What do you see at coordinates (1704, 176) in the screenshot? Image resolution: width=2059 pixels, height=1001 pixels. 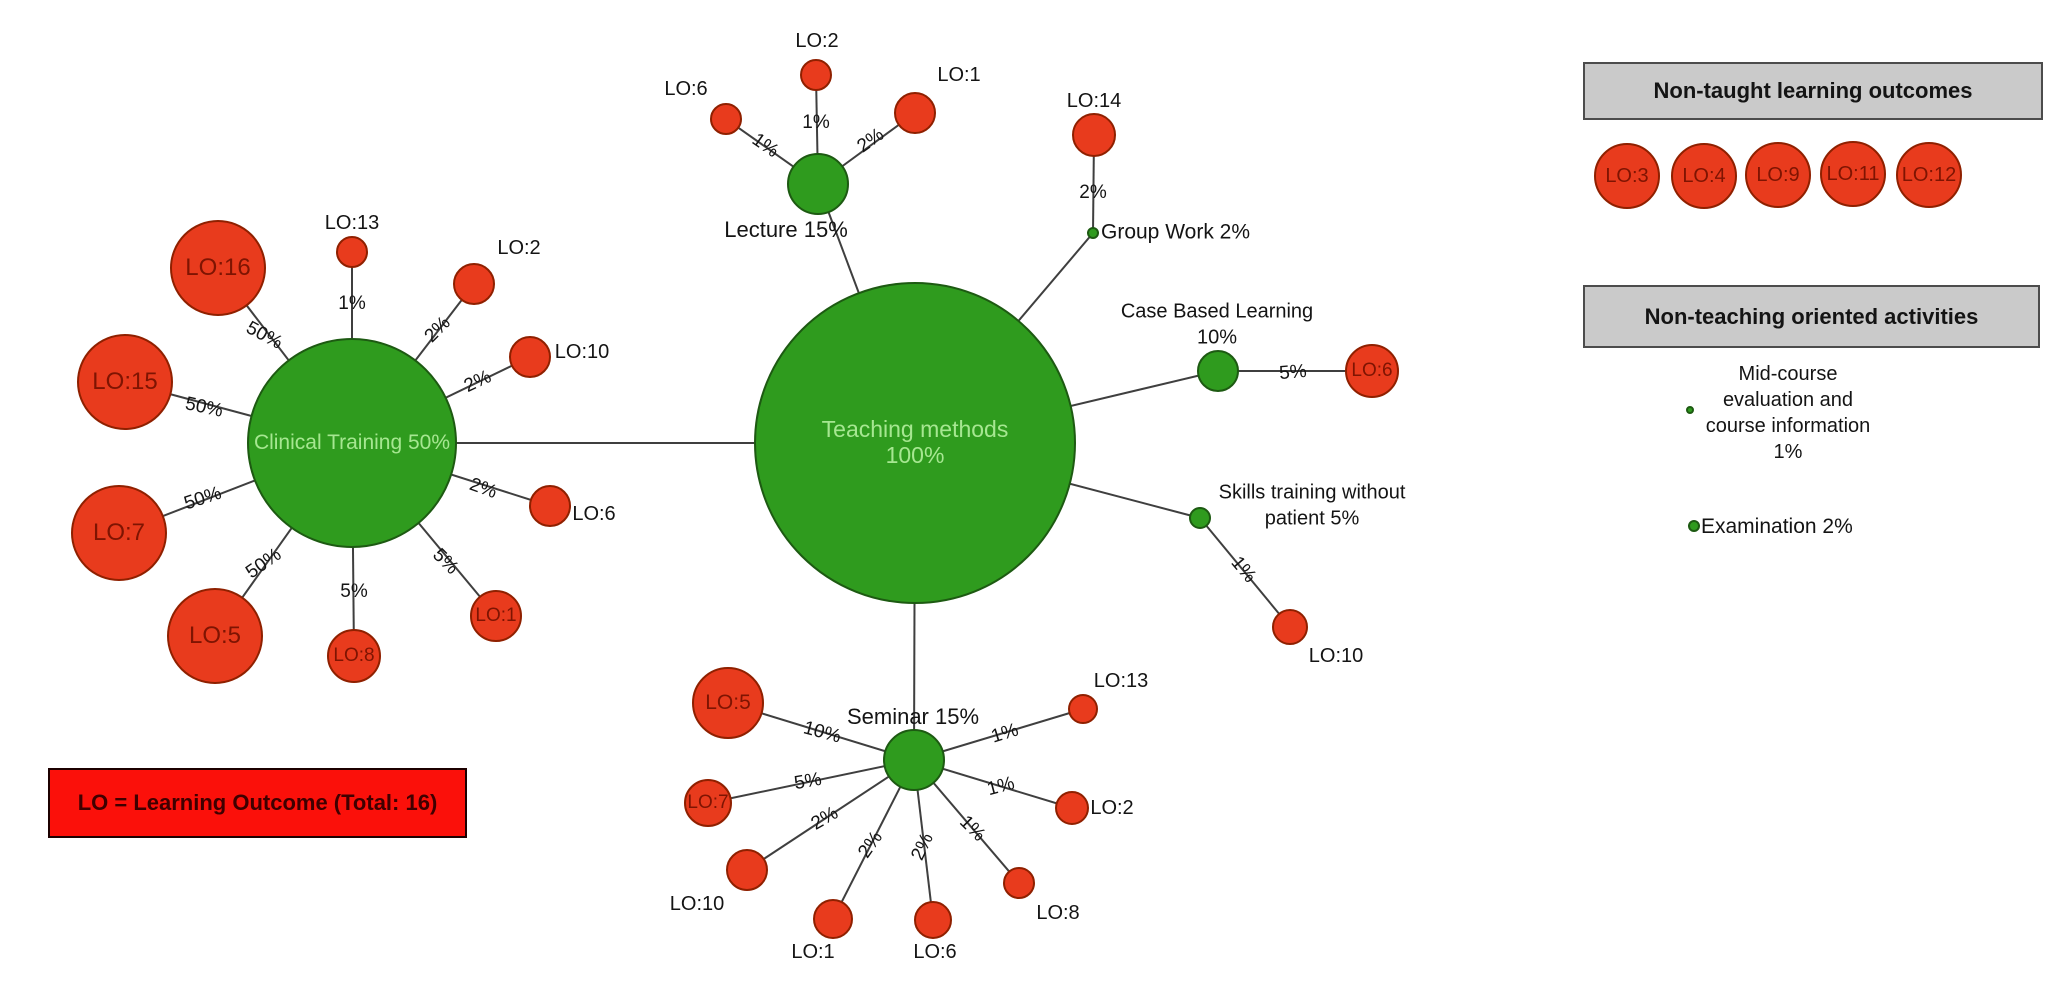 I see `node-leg_lo4: LO:4` at bounding box center [1704, 176].